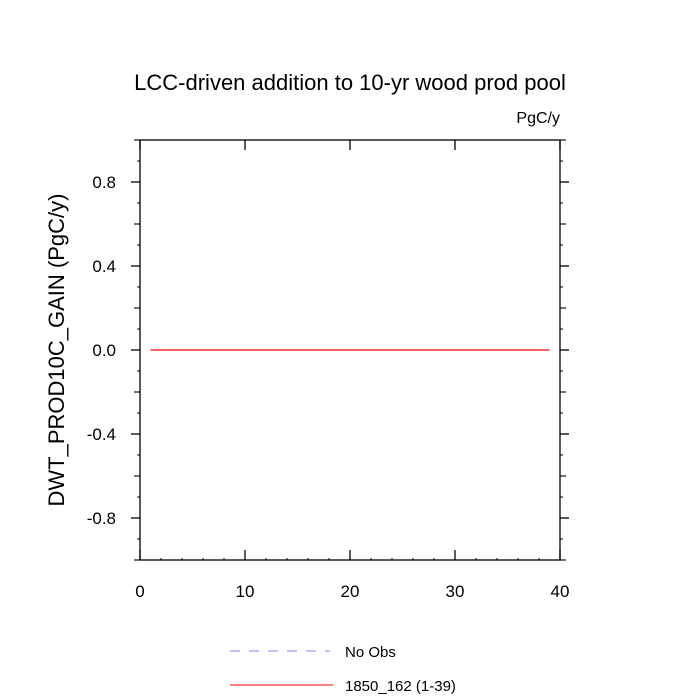 This screenshot has width=700, height=700. Describe the element at coordinates (101, 434) in the screenshot. I see `y-tick-label: -0.4` at that location.